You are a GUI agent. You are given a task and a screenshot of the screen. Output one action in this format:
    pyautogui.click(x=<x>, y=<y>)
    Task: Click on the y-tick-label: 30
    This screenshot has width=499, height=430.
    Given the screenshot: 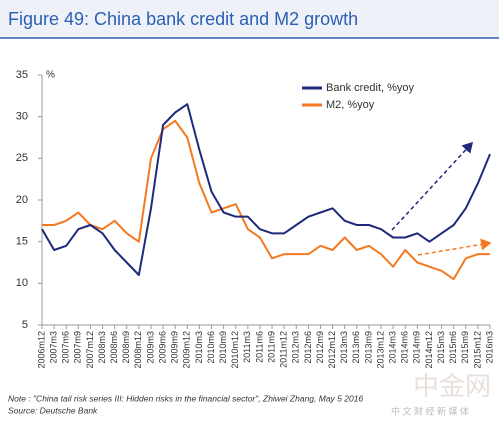 What is the action you would take?
    pyautogui.click(x=22, y=117)
    